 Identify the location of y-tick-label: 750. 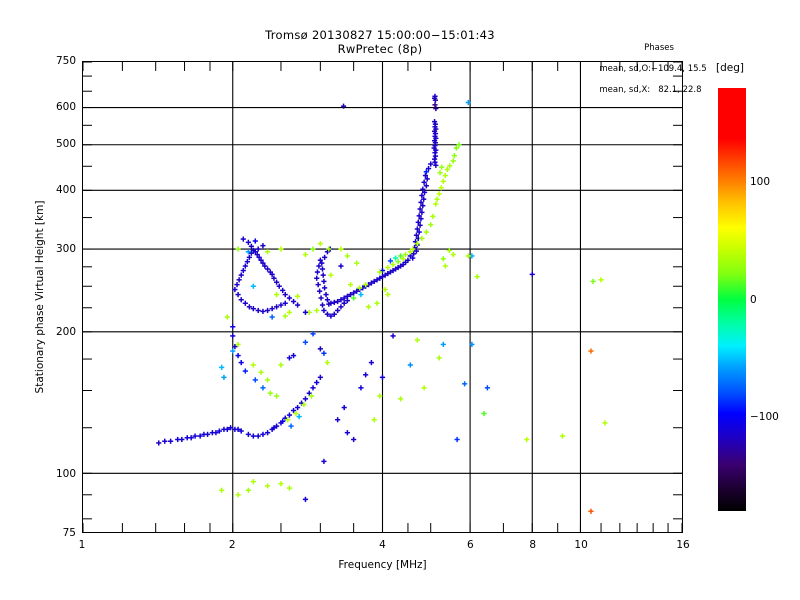
(65, 61).